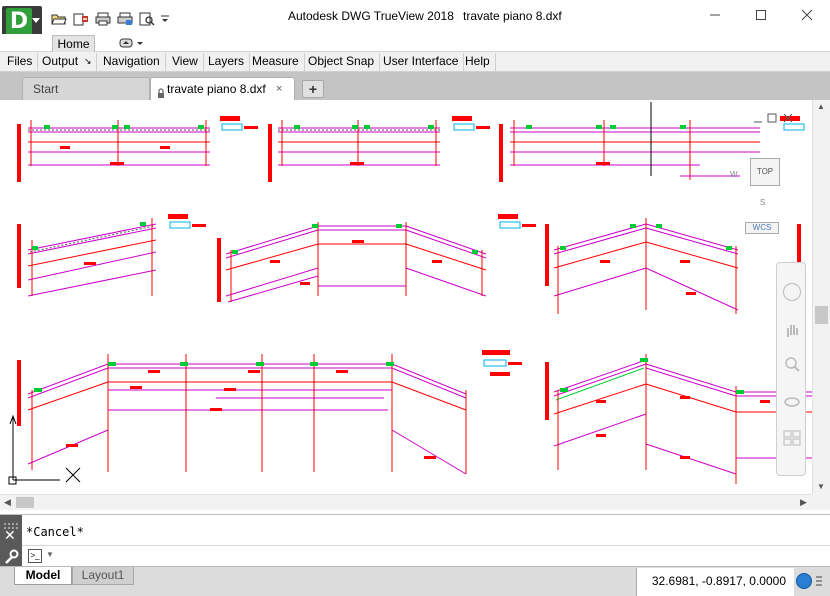 Image resolution: width=830 pixels, height=596 pixels. I want to click on menu-item-object-snap: Object Snap, so click(342, 62).